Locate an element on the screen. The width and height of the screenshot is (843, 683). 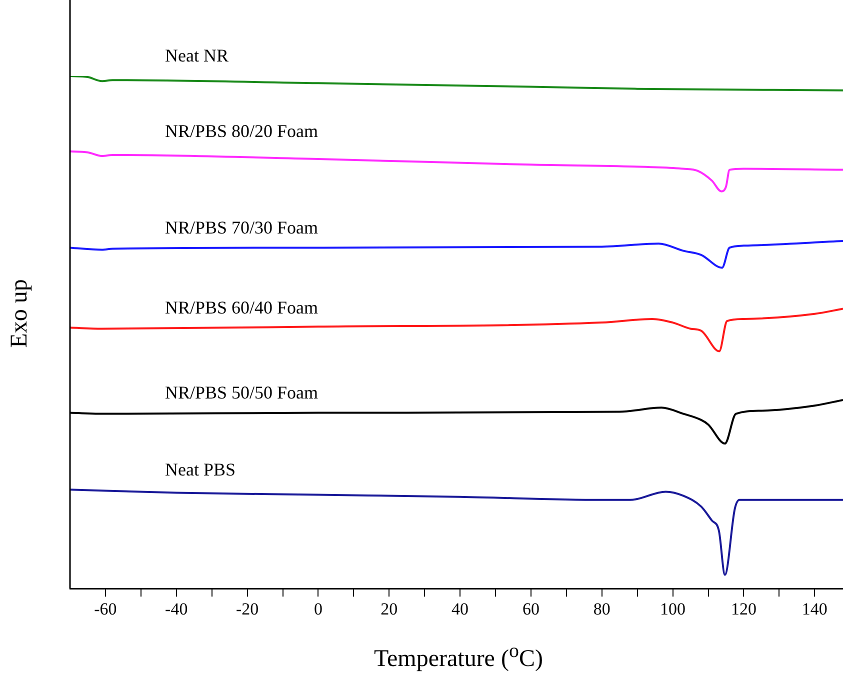
series-label: NR/PBS 80/20 Foam is located at coordinates (241, 131).